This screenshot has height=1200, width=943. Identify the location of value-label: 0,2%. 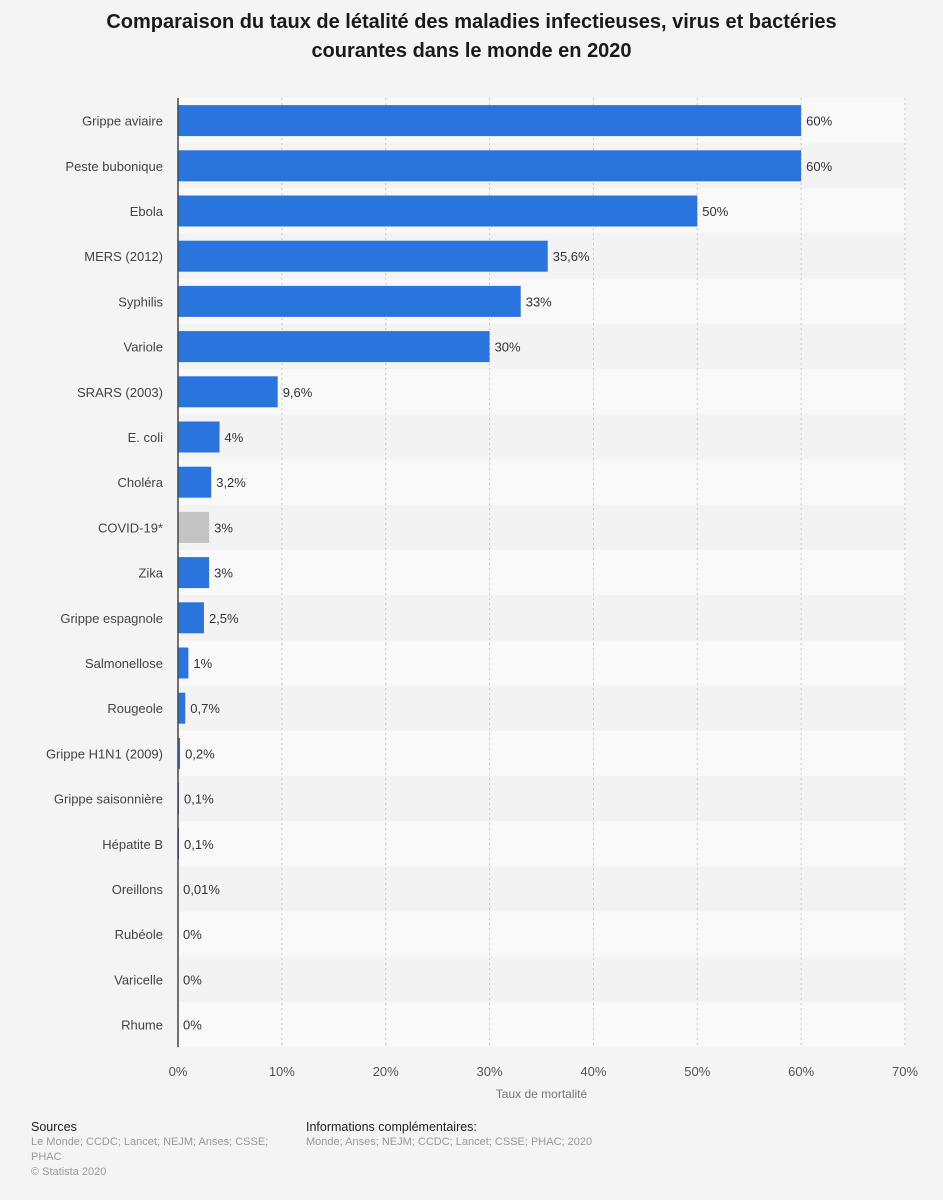
(200, 753).